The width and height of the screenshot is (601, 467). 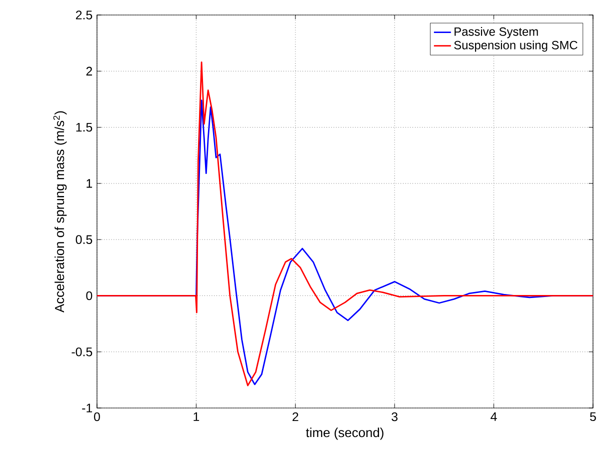 What do you see at coordinates (97, 417) in the screenshot?
I see `x-tick-label: 0` at bounding box center [97, 417].